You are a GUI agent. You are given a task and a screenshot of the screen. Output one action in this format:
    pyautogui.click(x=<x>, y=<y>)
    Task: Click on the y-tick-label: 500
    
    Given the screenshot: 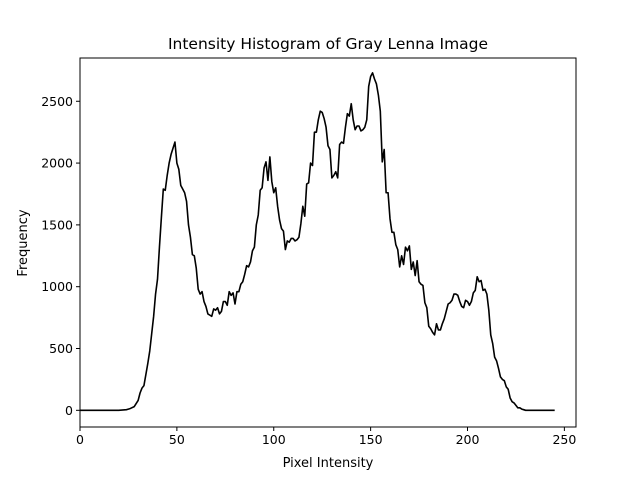 What is the action you would take?
    pyautogui.click(x=61, y=348)
    